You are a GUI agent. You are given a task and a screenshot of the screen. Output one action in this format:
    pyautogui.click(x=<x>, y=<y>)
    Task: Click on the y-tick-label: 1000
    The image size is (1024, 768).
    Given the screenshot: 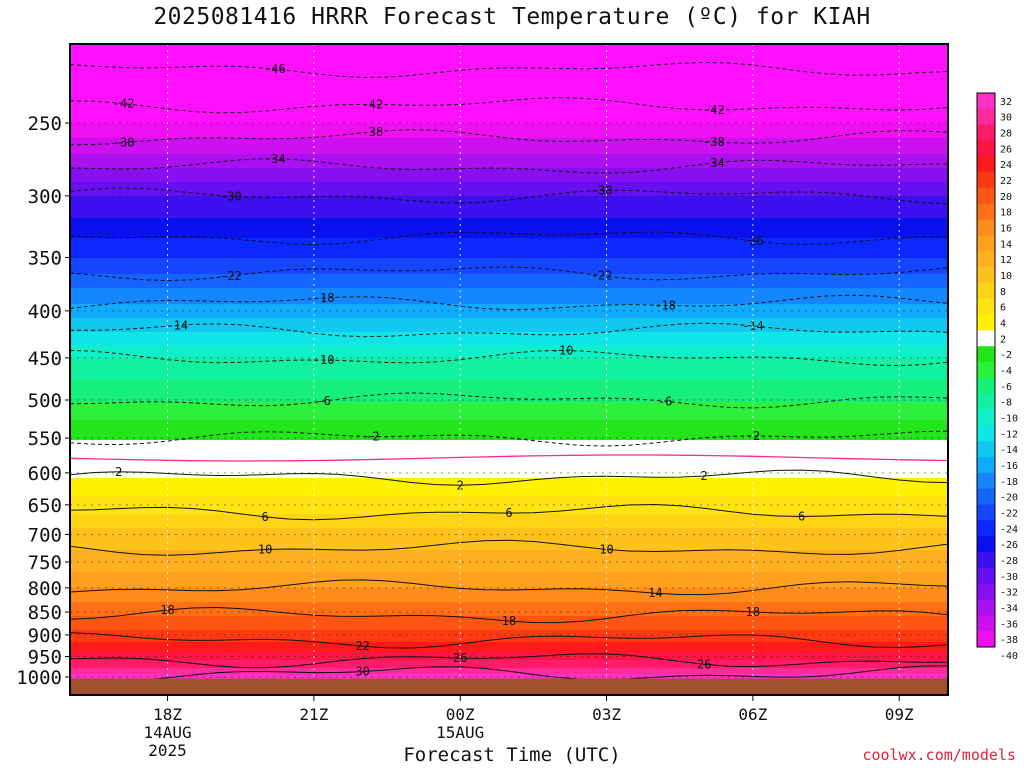 What is the action you would take?
    pyautogui.click(x=39, y=678)
    